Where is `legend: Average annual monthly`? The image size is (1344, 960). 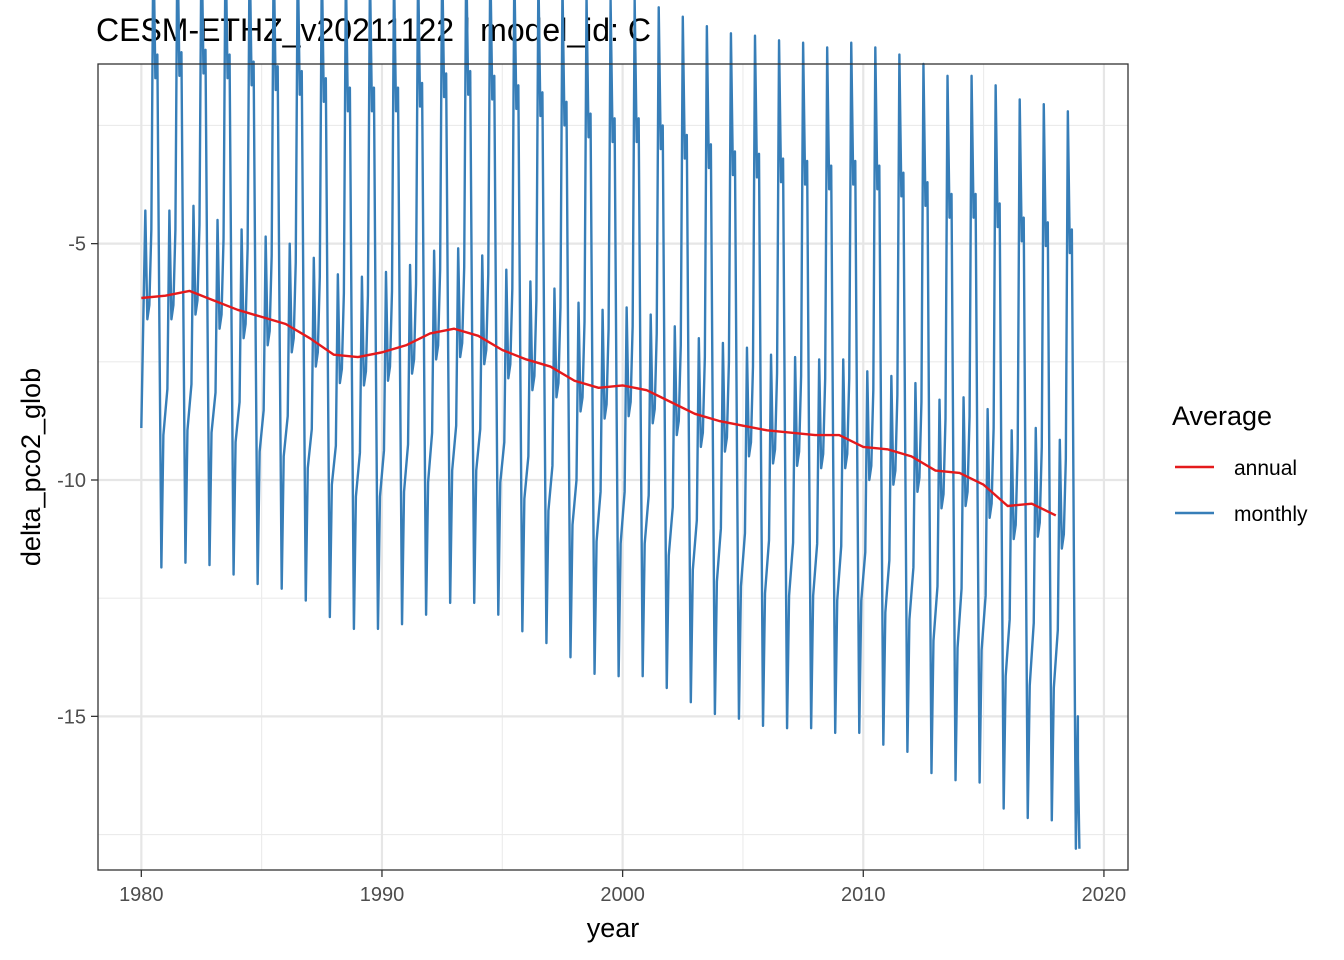
legend: Average annual monthly is located at coordinates (1240, 463).